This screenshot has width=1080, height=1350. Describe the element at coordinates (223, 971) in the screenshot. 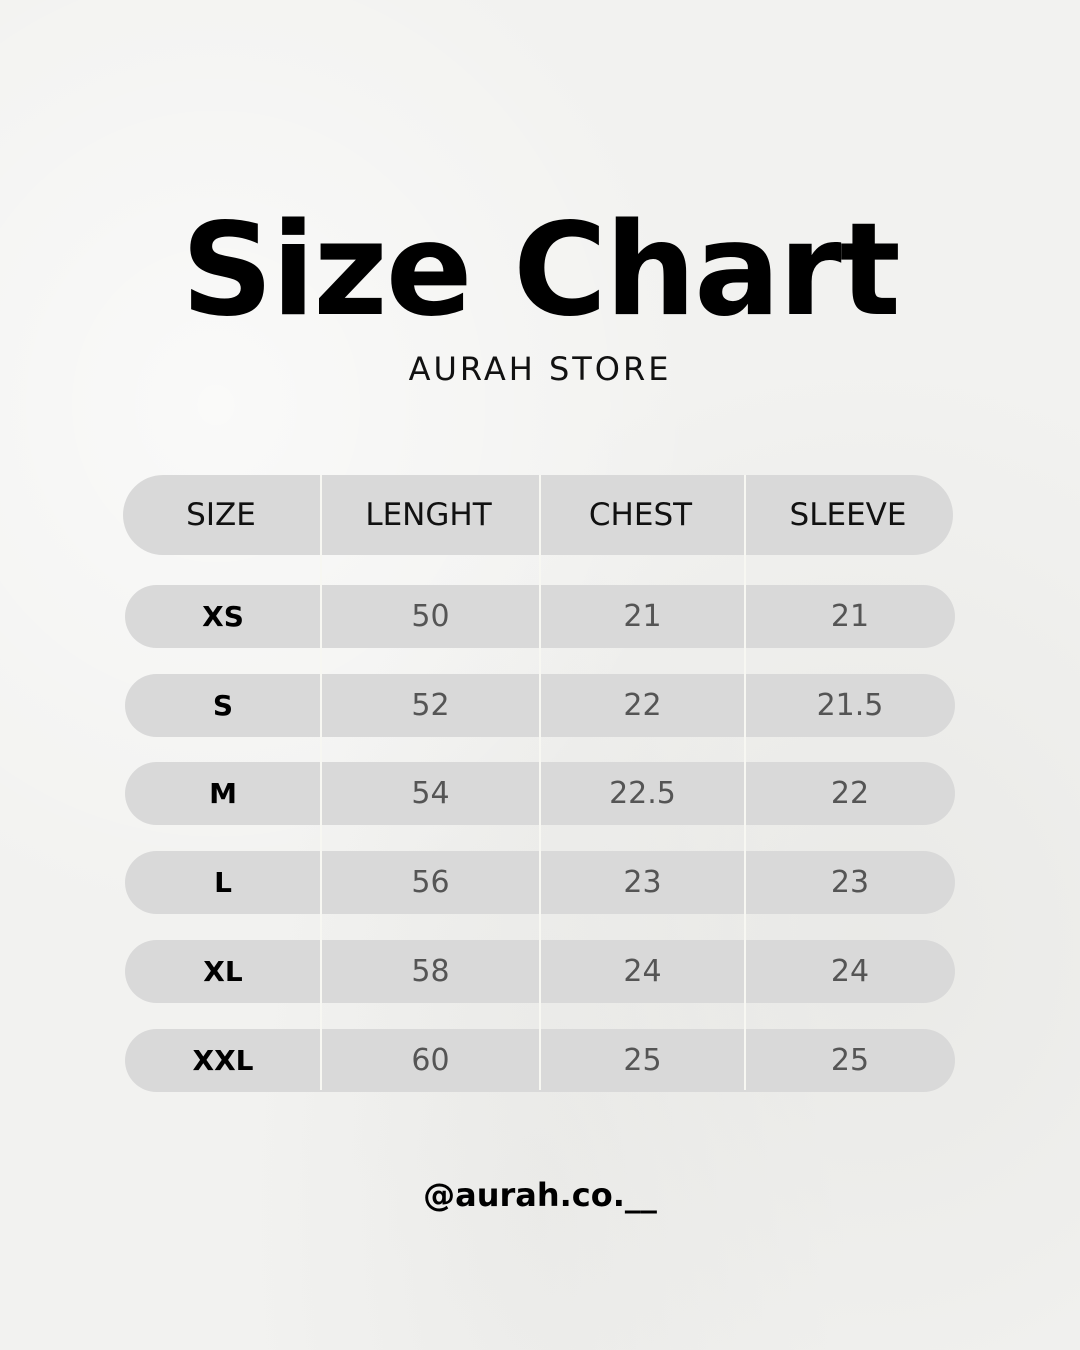

I see `cell-size: XL` at that location.